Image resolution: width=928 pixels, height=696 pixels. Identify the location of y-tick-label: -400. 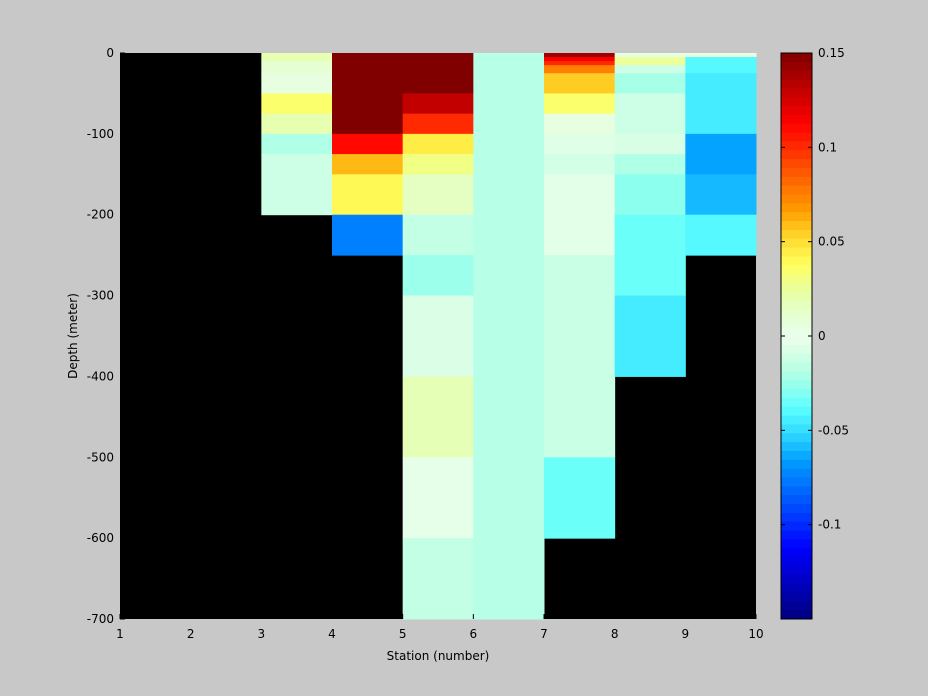
(100, 376).